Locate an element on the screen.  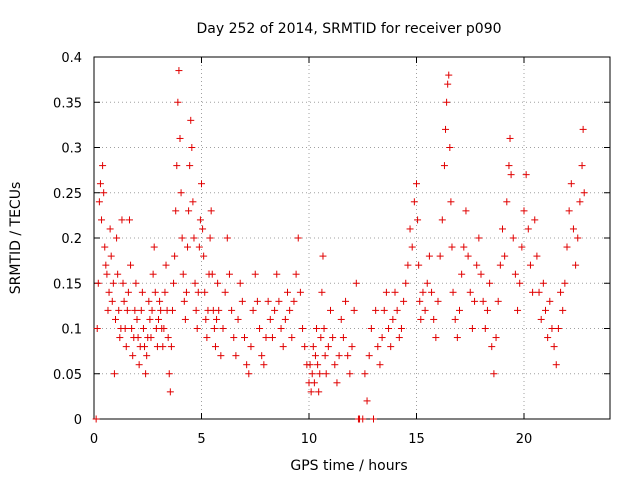
y-tick-label: 0.1 is located at coordinates (71, 330).